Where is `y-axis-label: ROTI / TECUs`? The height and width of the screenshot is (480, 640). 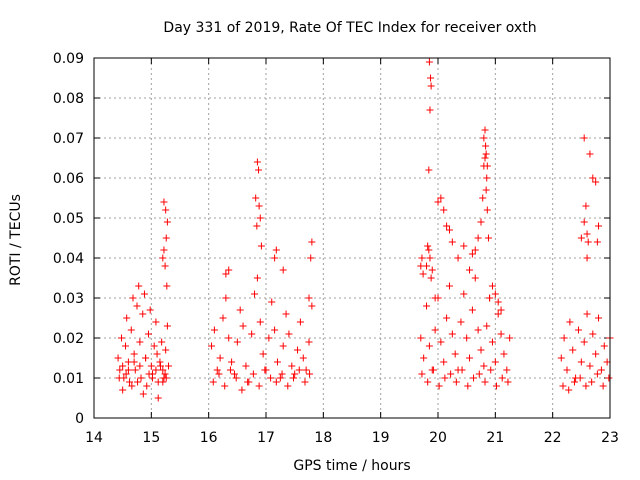
y-axis-label: ROTI / TECUs is located at coordinates (16, 240).